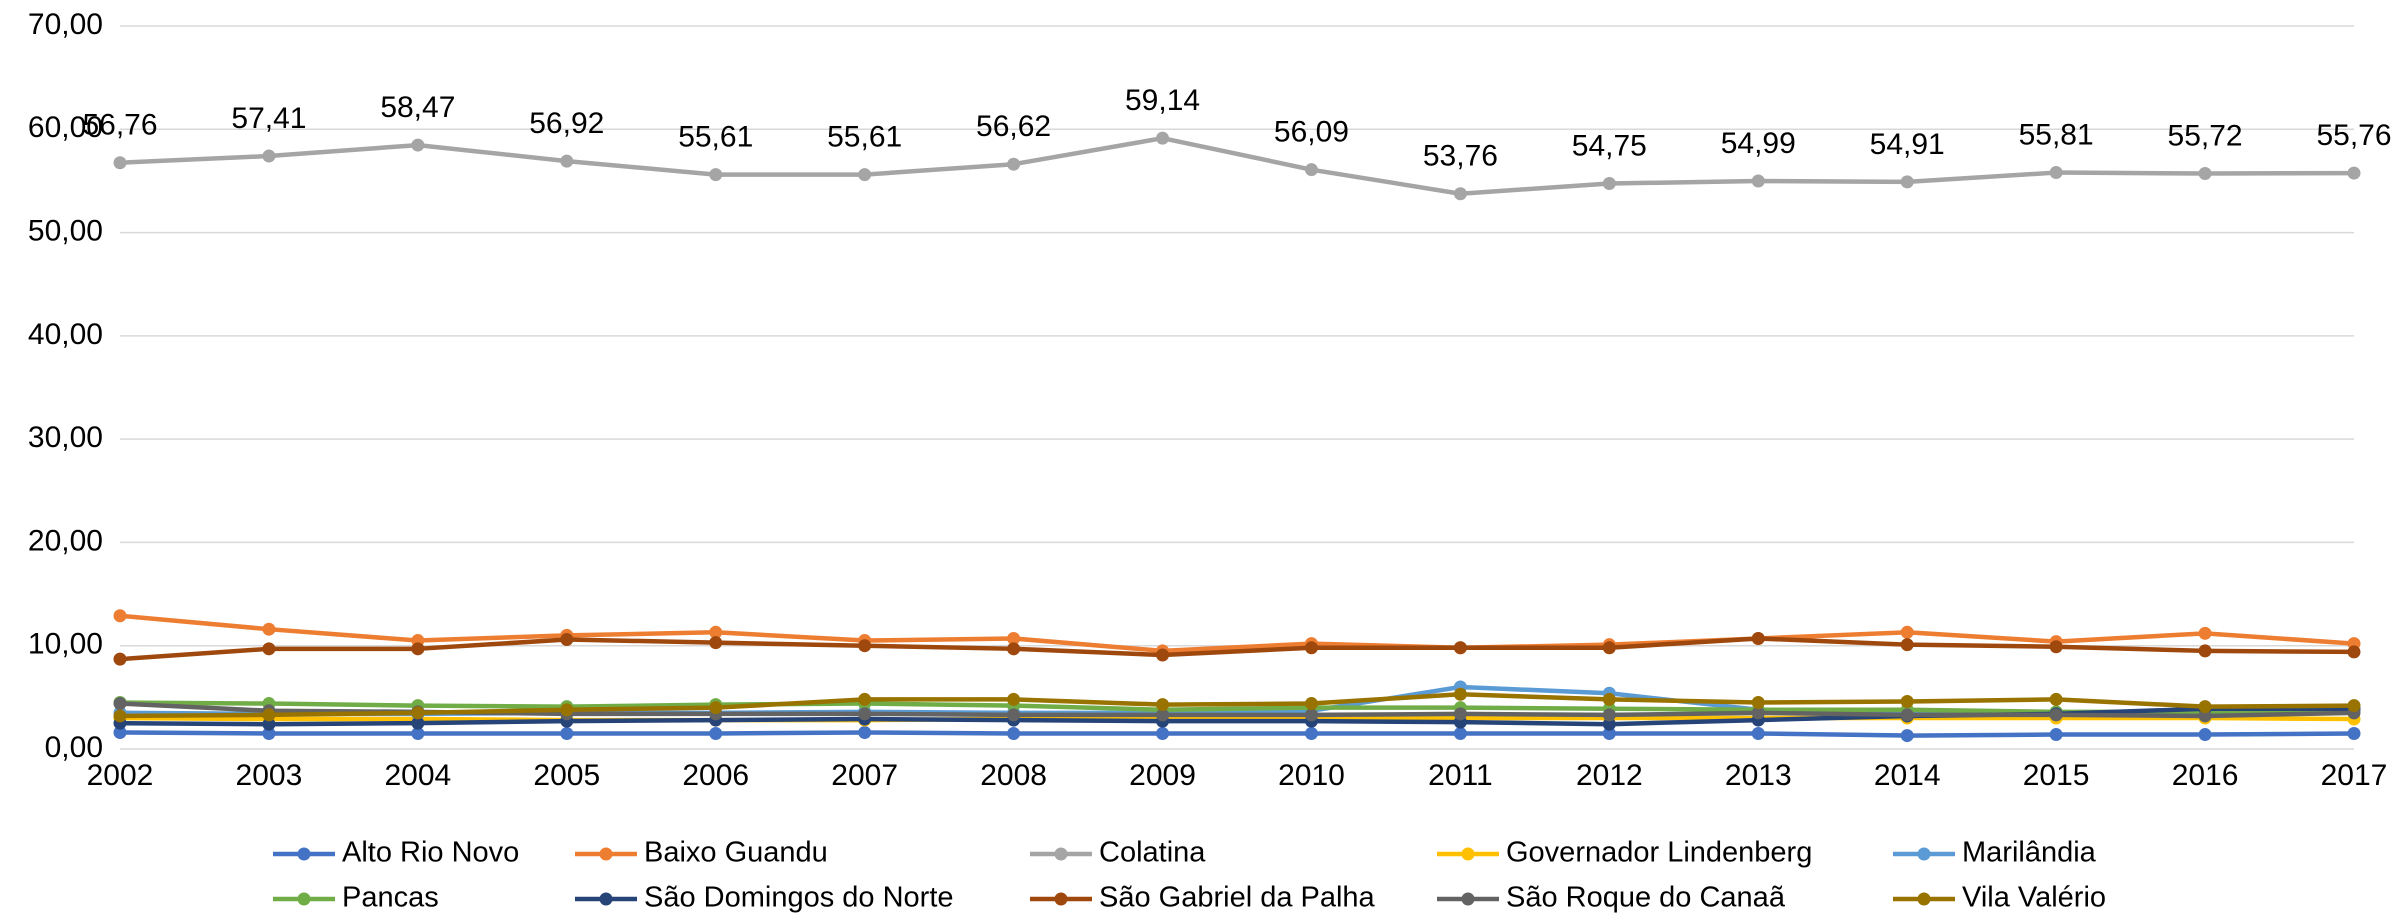 Image resolution: width=2403 pixels, height=916 pixels. Describe the element at coordinates (566, 123) in the screenshot. I see `data-label: 56,92` at that location.